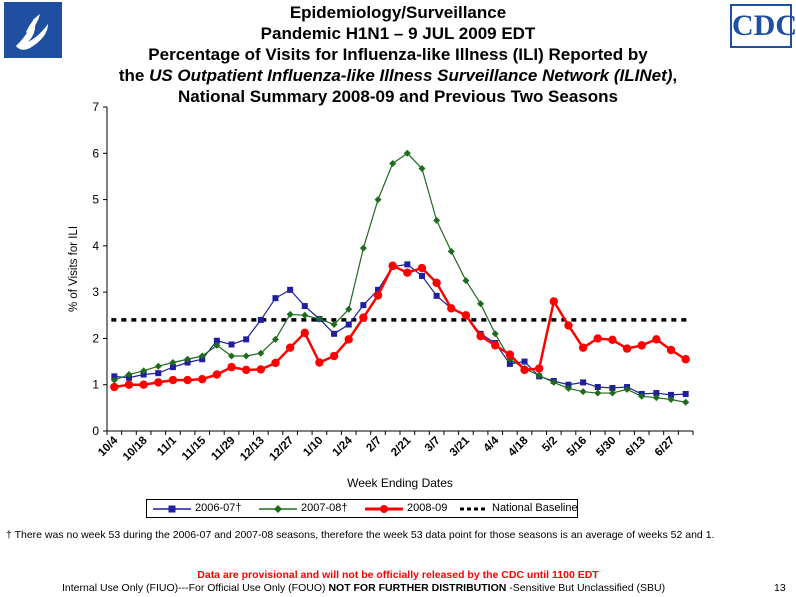 This screenshot has width=796, height=597. What do you see at coordinates (384, 509) in the screenshot?
I see `legend-circle-marker-icon` at bounding box center [384, 509].